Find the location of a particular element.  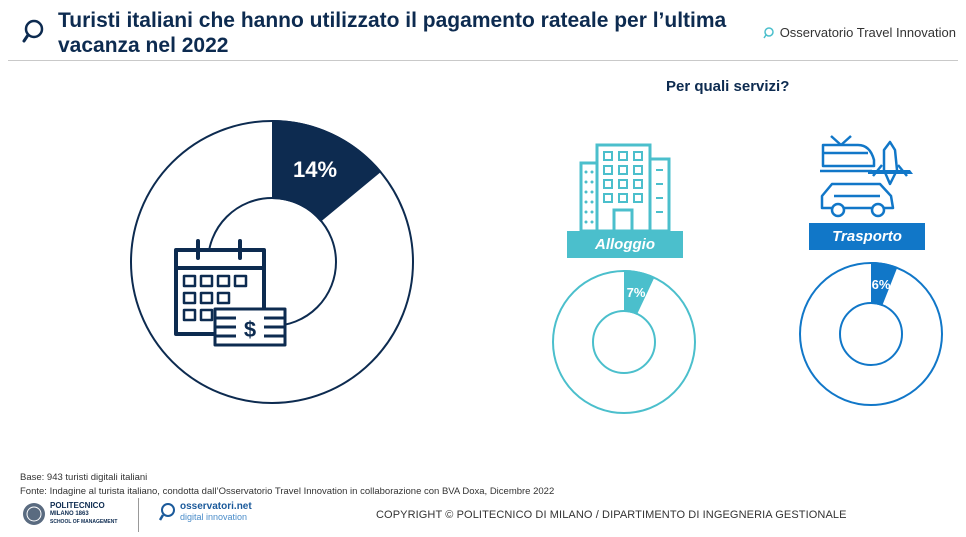

transport-icon is located at coordinates (866, 176).